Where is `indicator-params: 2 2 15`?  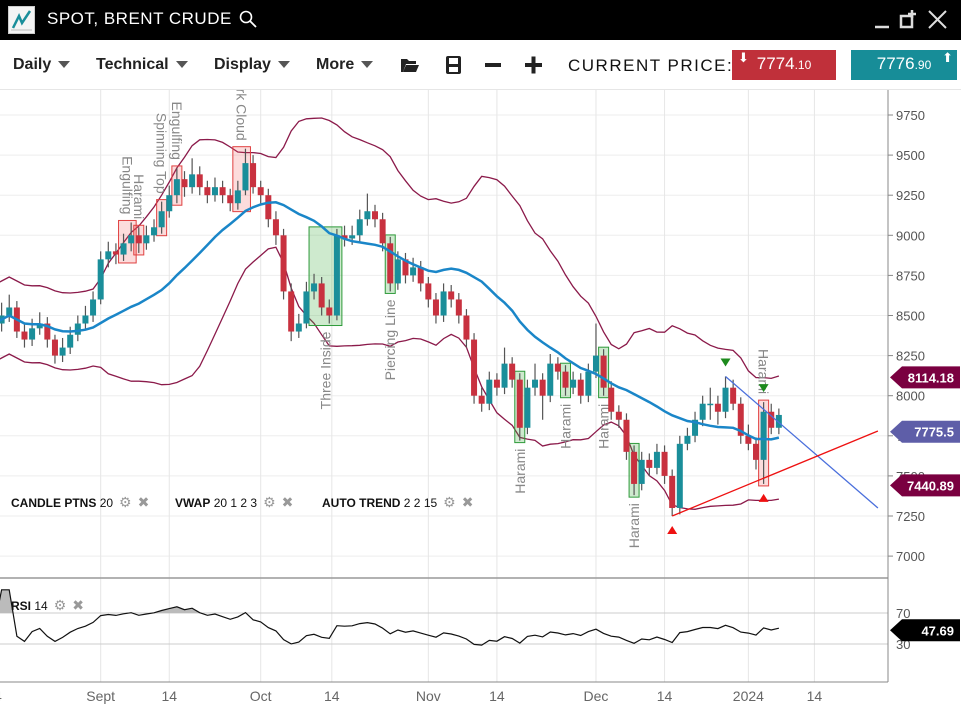 indicator-params: 2 2 15 is located at coordinates (420, 503).